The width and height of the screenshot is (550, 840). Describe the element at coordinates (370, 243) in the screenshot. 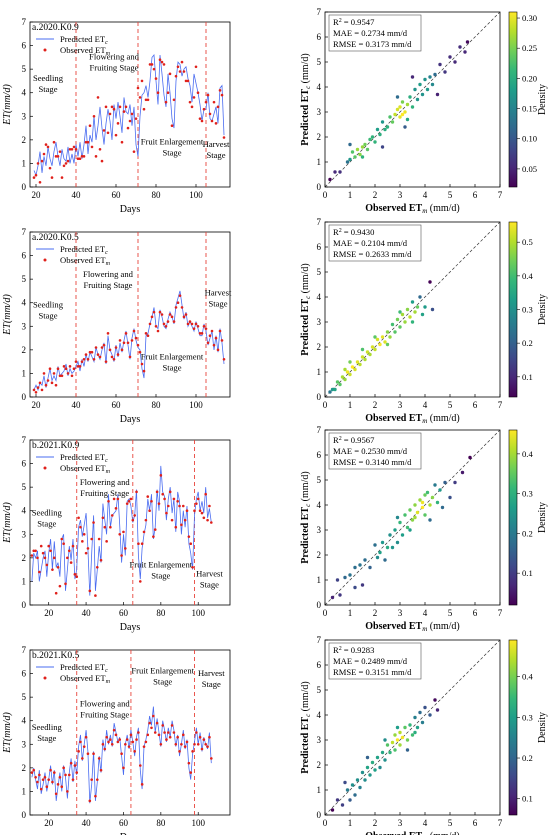

I see `stat-mae: MAE = 0.2104 mm/d` at that location.